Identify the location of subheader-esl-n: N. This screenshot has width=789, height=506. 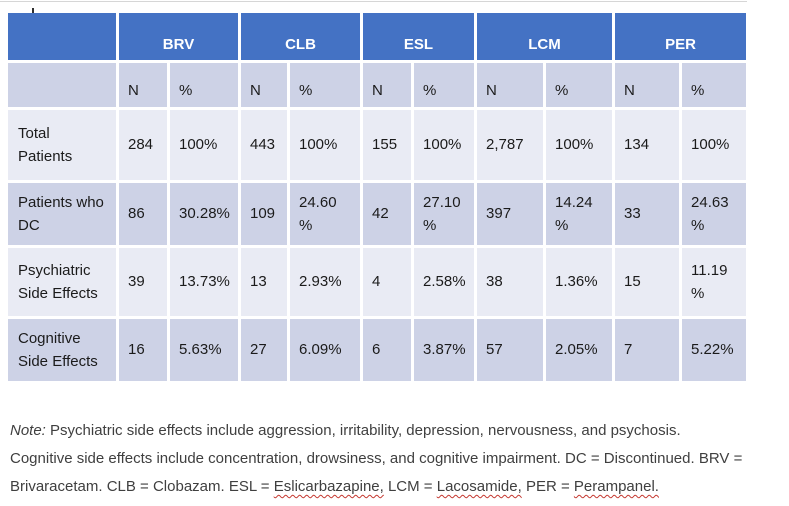
(387, 85).